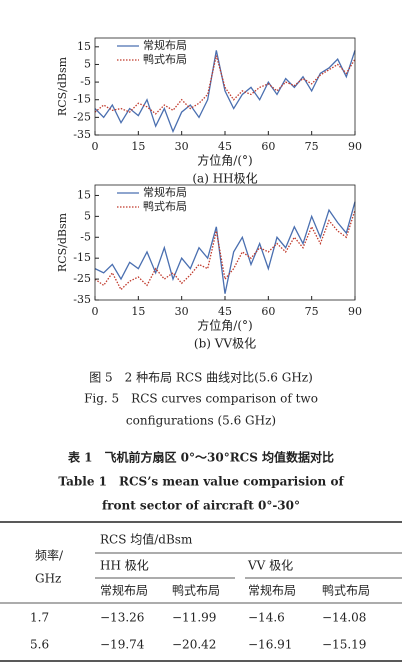 Image resolution: width=402 pixels, height=663 pixels. What do you see at coordinates (201, 378) in the screenshot?
I see `figure-caption: 图 5 2 种布局 RCS 曲线对比(5.6 GHz)` at bounding box center [201, 378].